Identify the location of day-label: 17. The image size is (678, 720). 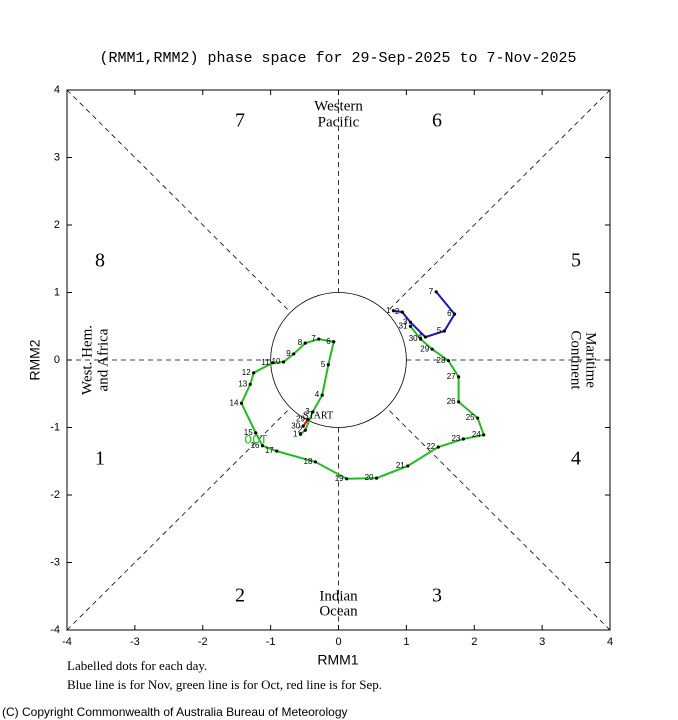
(269, 450).